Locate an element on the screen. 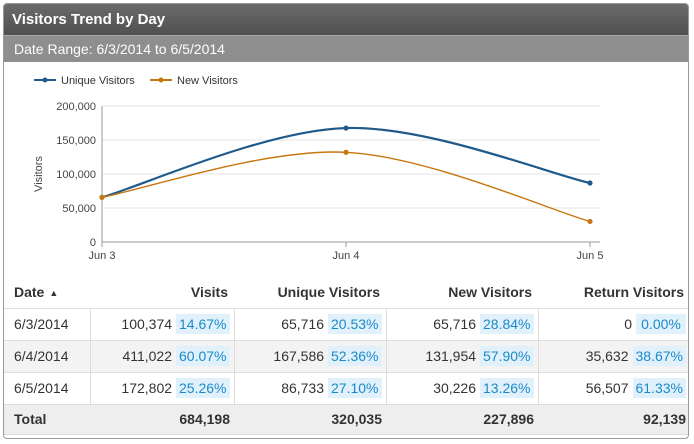  cell-new-value: 131,954 is located at coordinates (451, 356).